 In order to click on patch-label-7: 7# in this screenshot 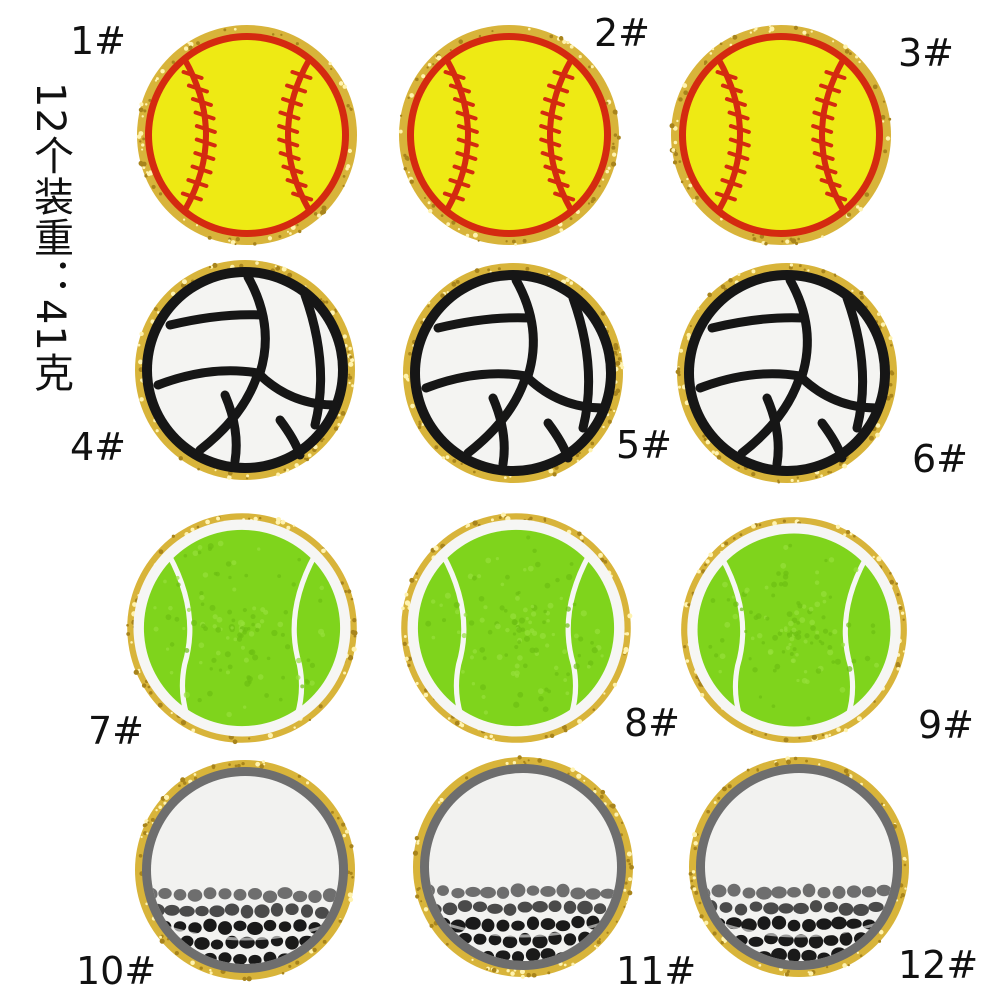, I will do `click(116, 731)`.